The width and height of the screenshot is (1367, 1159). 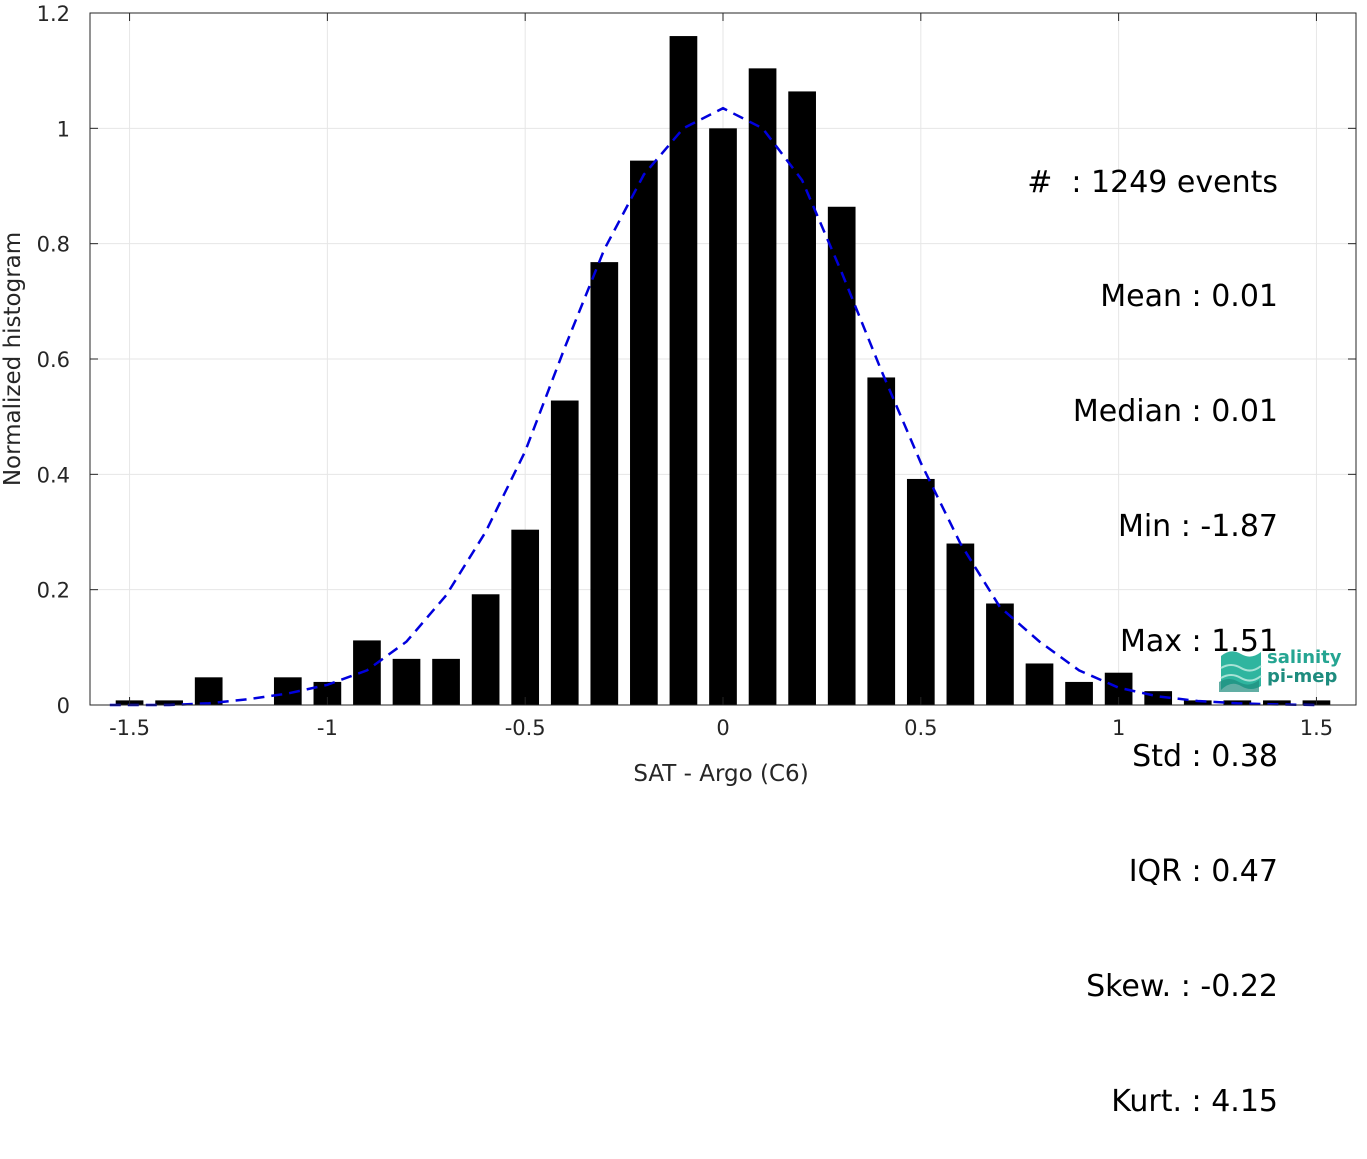 I want to click on stat-min: Min : -1.87, so click(x=1197, y=527).